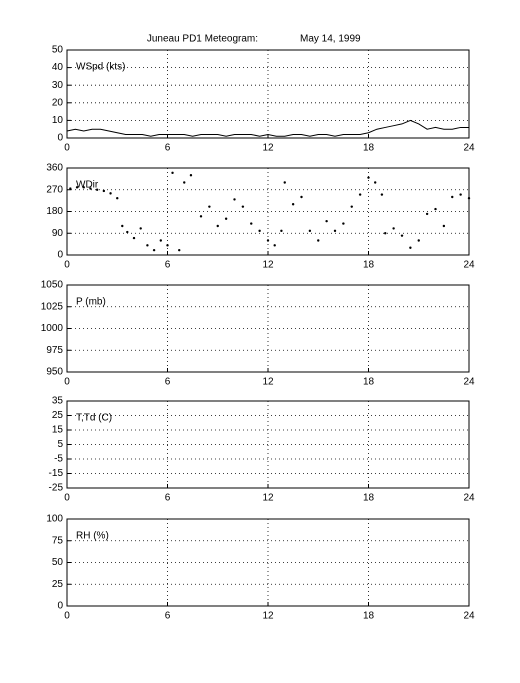  Describe the element at coordinates (58, 67) in the screenshot. I see `y-tick-label: 40` at that location.